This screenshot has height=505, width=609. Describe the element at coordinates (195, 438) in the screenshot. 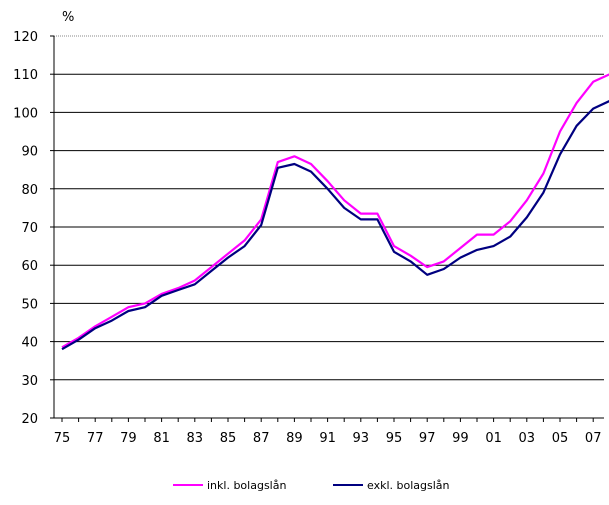

I see `x-tick-label: 83` at that location.